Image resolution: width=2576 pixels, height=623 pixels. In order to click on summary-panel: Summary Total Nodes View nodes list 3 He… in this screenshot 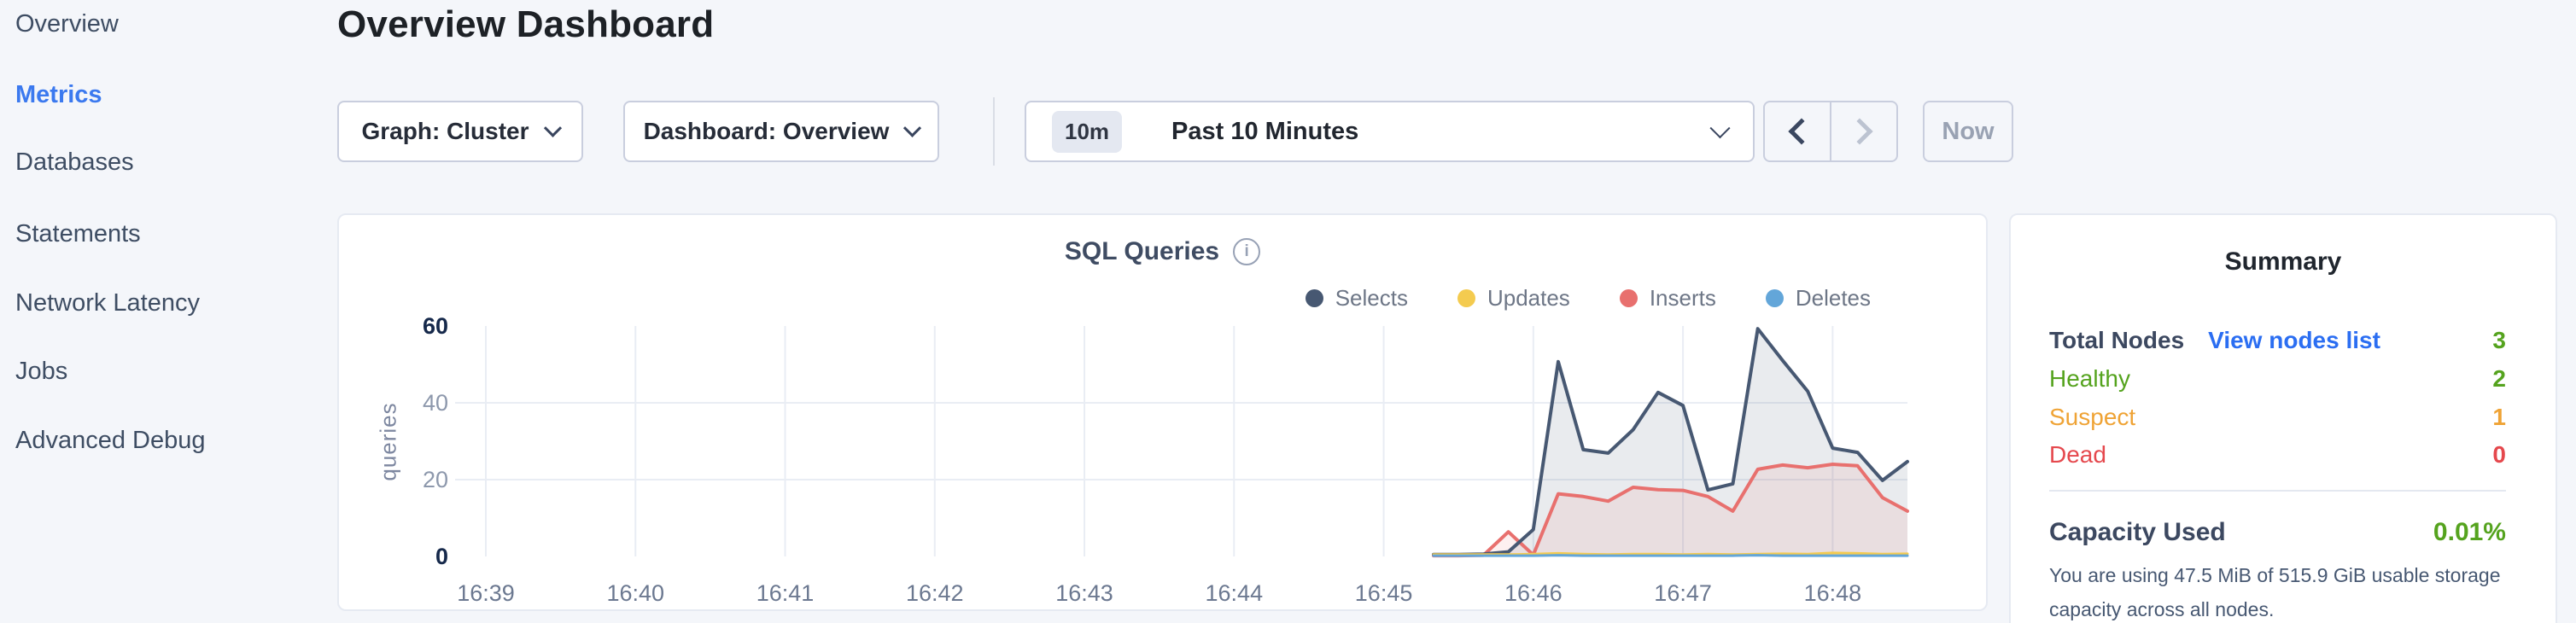, I will do `click(2283, 418)`.